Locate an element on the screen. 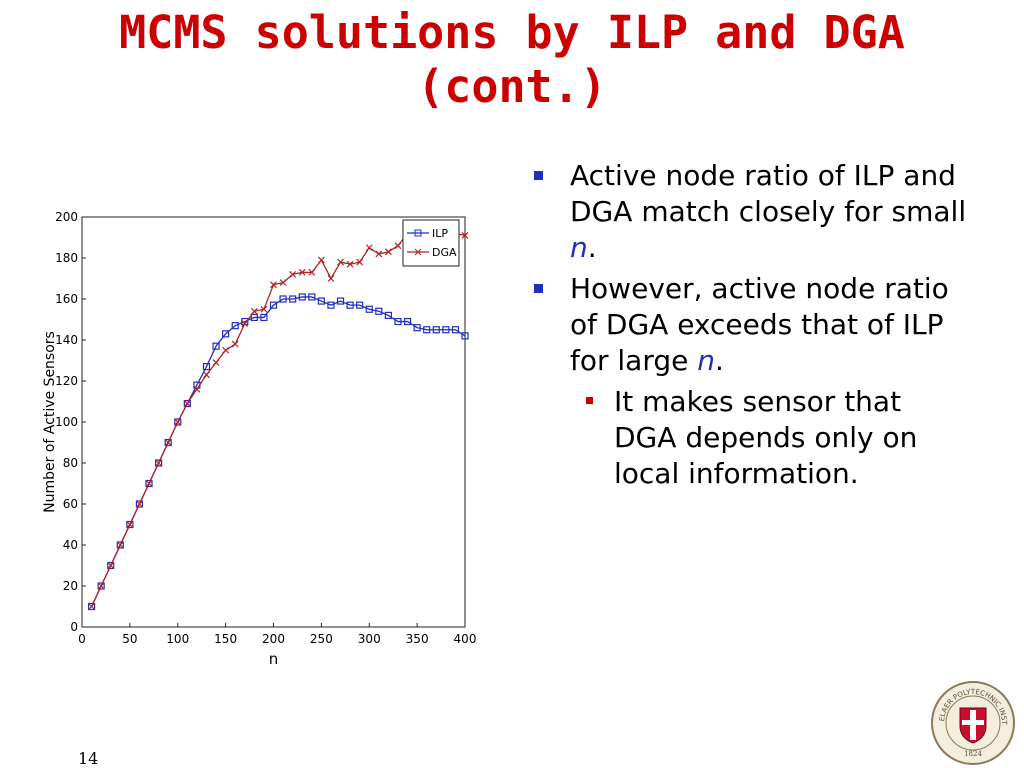 The height and width of the screenshot is (768, 1024). legend-marker-dga is located at coordinates (418, 252).